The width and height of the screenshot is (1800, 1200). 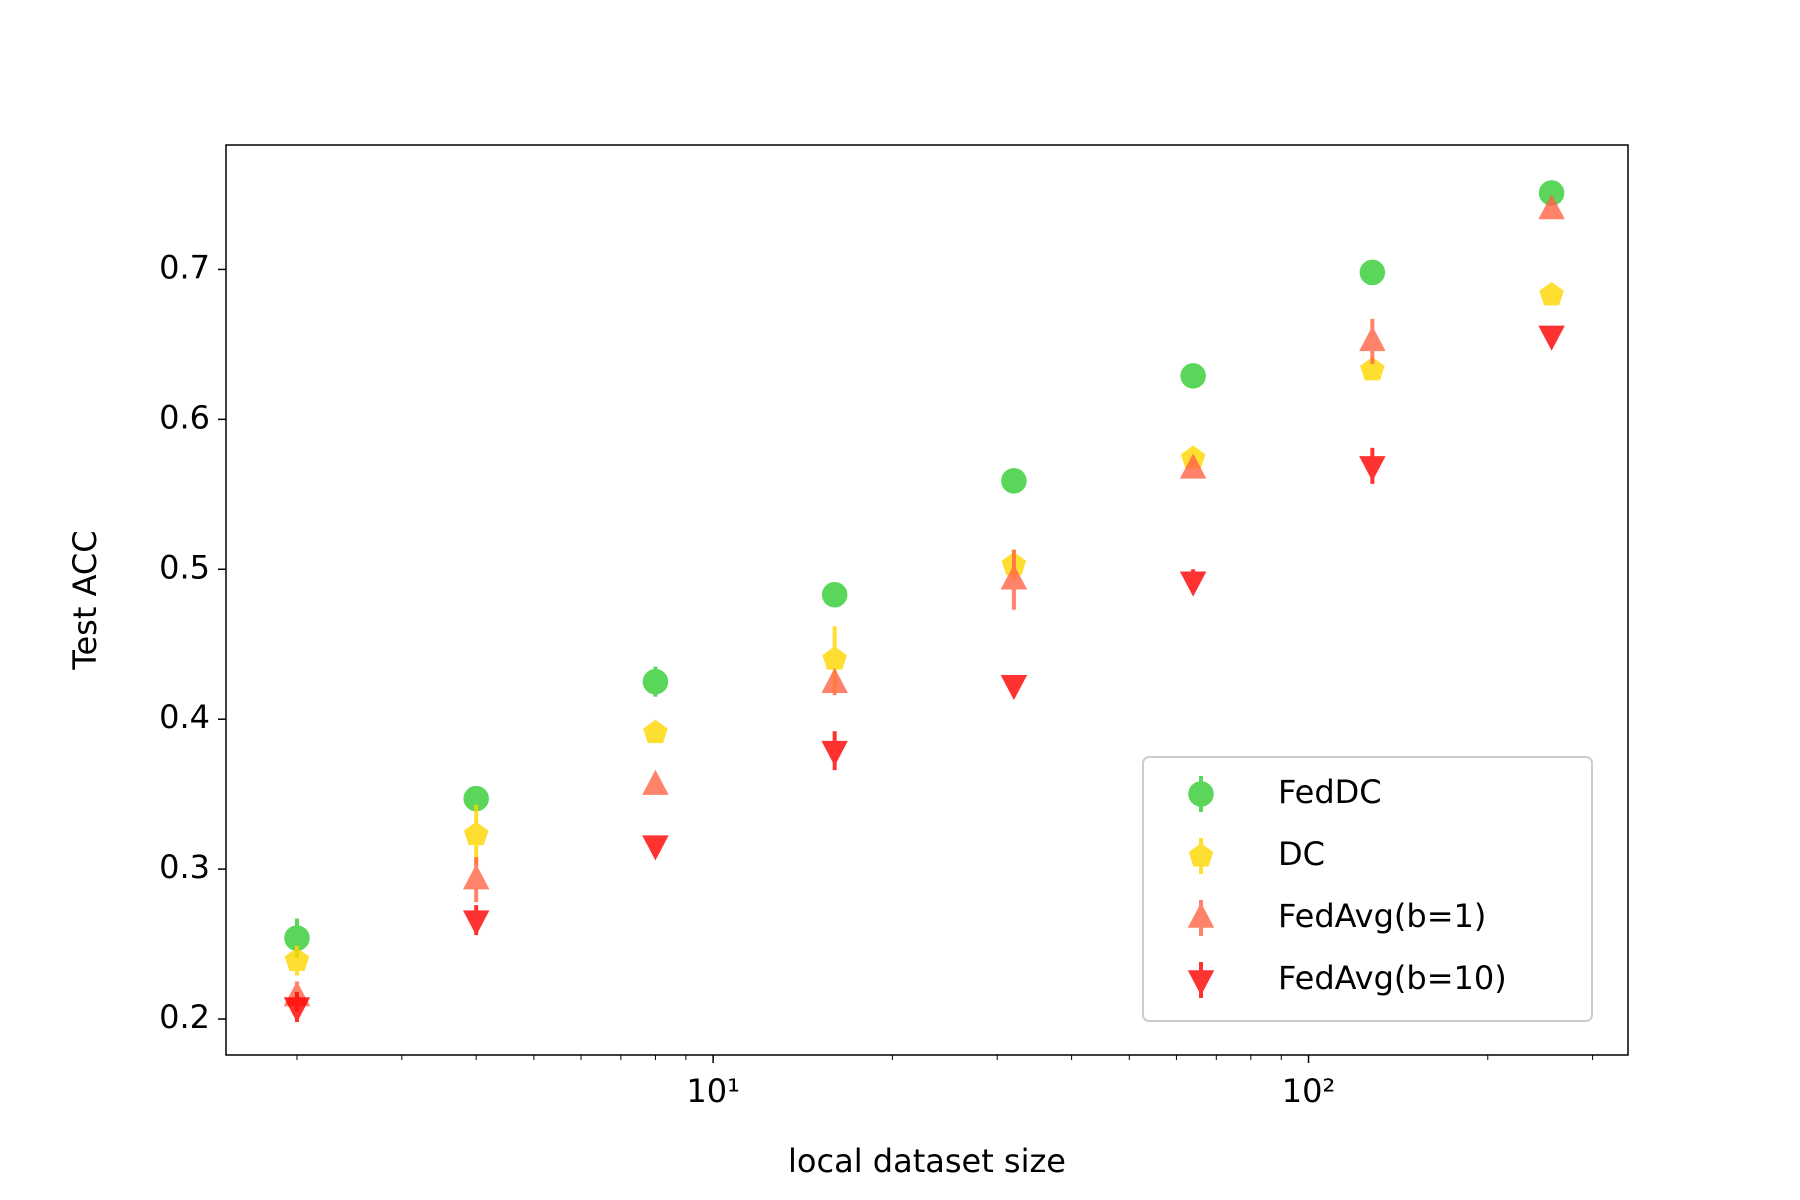 What do you see at coordinates (184, 417) in the screenshot?
I see `y-tick-label: 0.6` at bounding box center [184, 417].